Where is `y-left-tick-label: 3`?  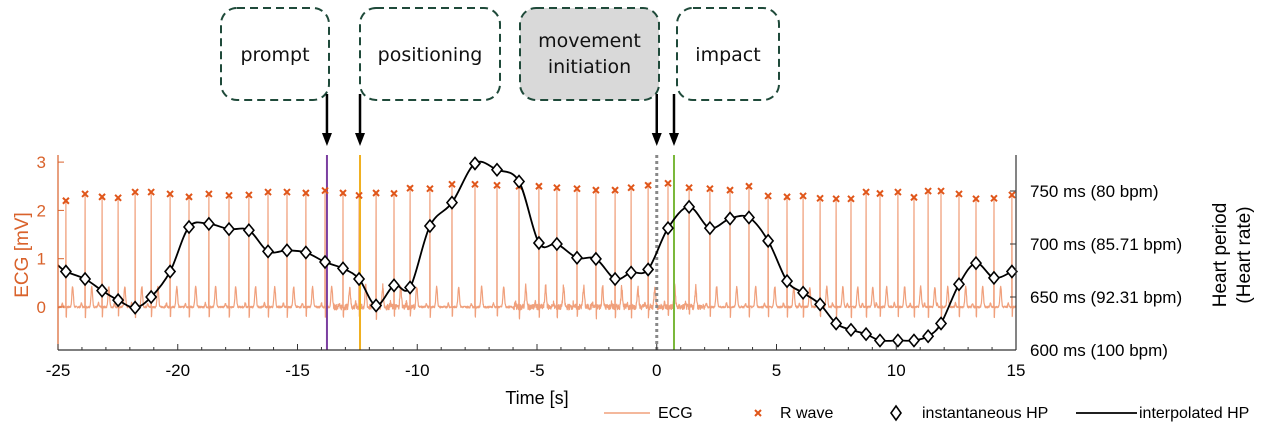
y-left-tick-label: 3 is located at coordinates (41, 162).